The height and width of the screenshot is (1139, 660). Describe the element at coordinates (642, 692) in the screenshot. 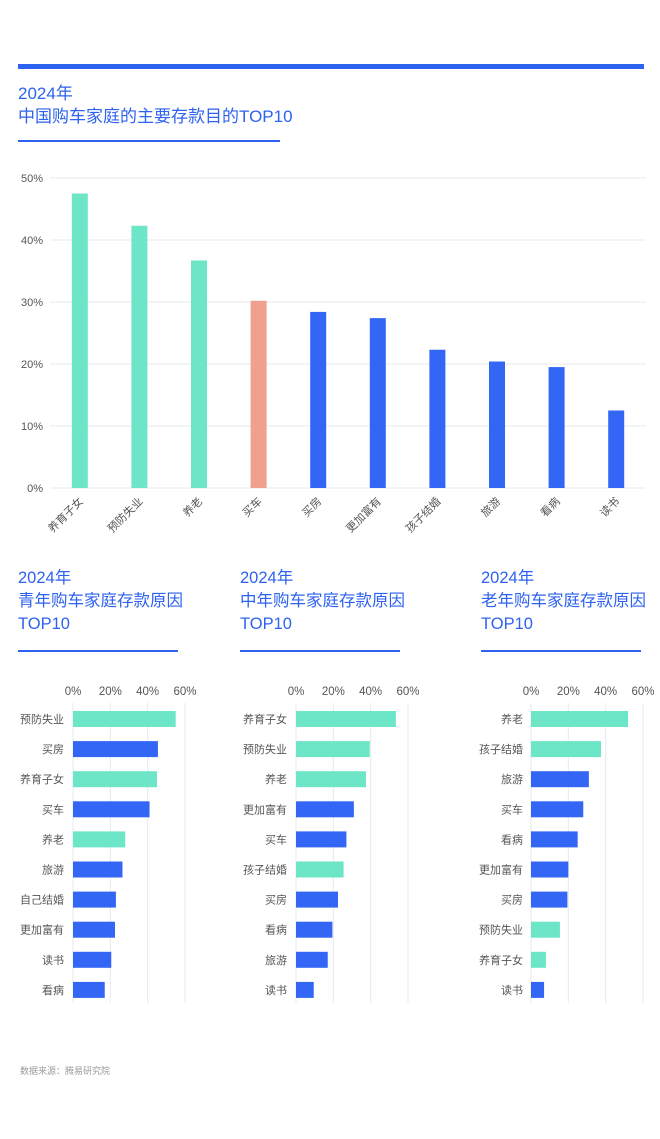

I see `elderly-x-tick-label: 60%` at that location.